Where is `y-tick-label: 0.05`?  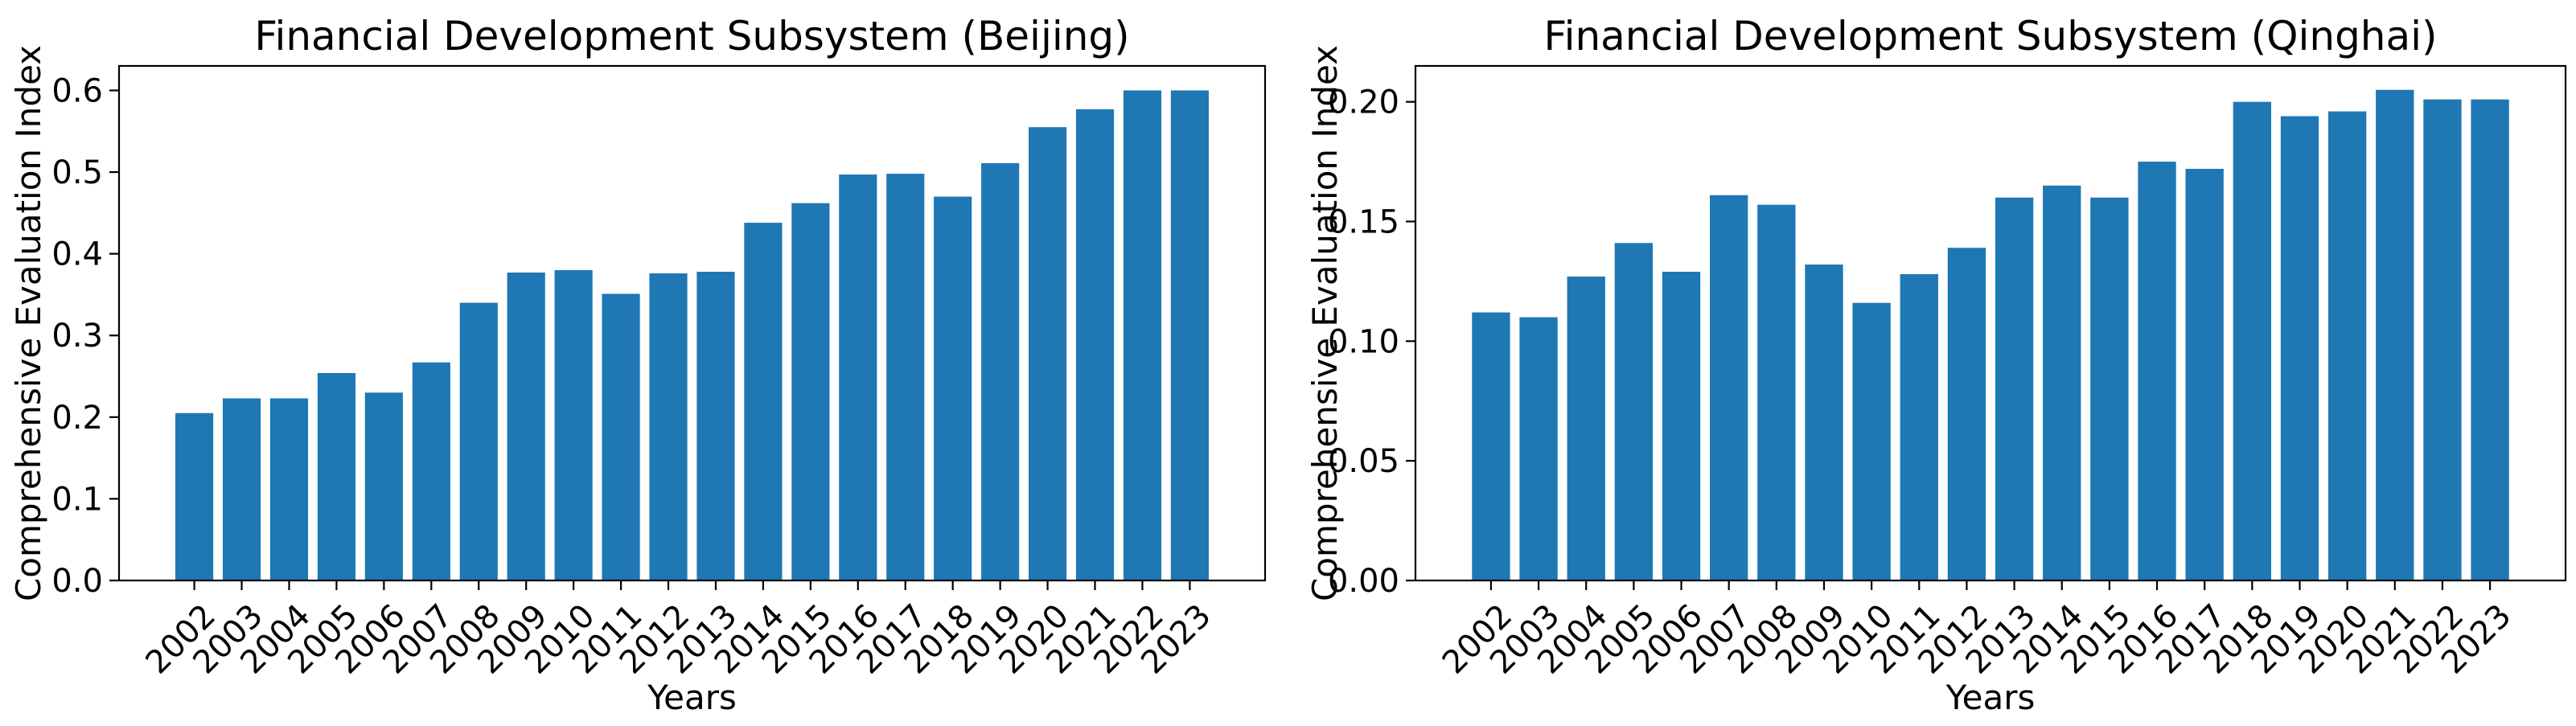
y-tick-label: 0.05 is located at coordinates (1363, 461).